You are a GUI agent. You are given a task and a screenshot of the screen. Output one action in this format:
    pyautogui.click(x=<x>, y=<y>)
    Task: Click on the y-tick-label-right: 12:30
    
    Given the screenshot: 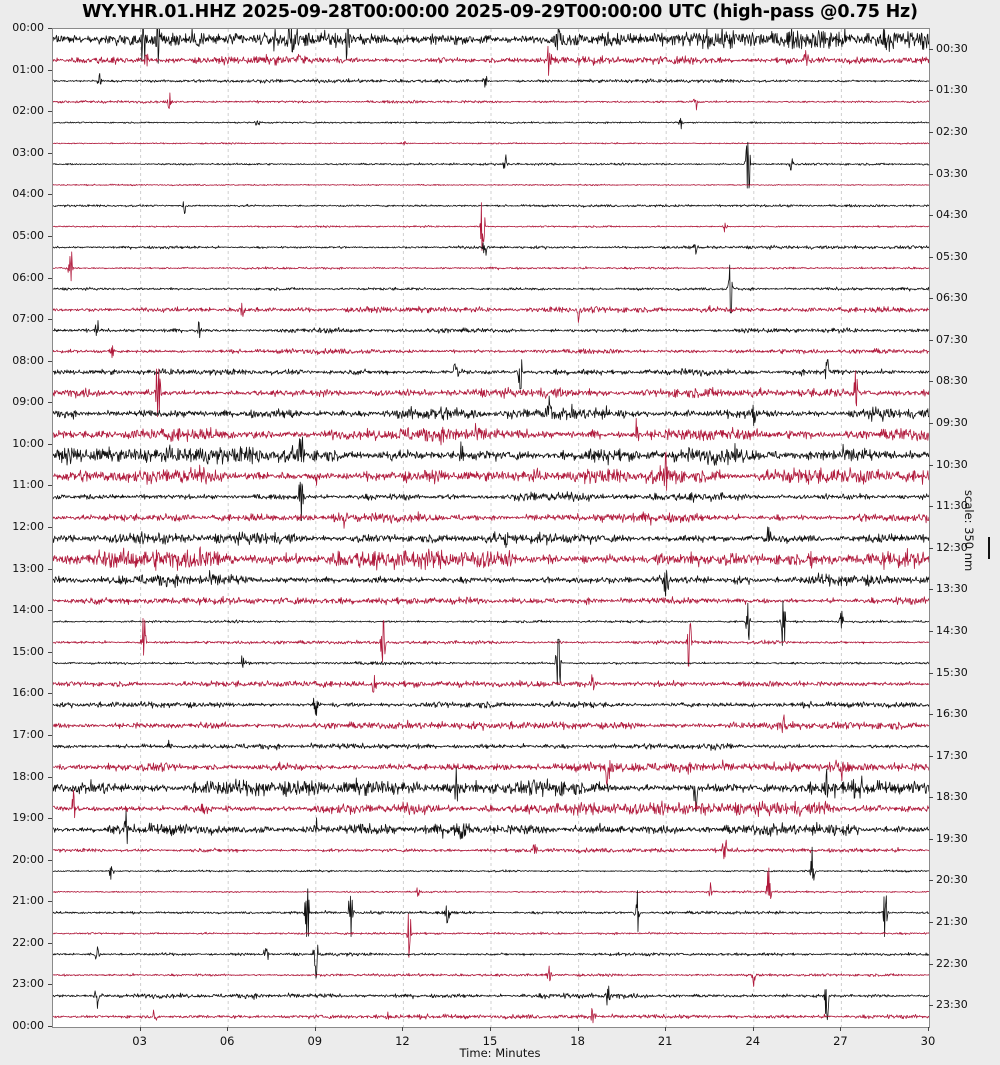 What is the action you would take?
    pyautogui.click(x=952, y=547)
    